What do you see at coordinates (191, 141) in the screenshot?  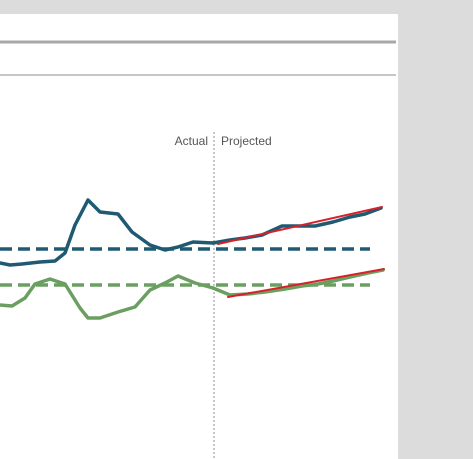 I see `actual-label: Actual` at bounding box center [191, 141].